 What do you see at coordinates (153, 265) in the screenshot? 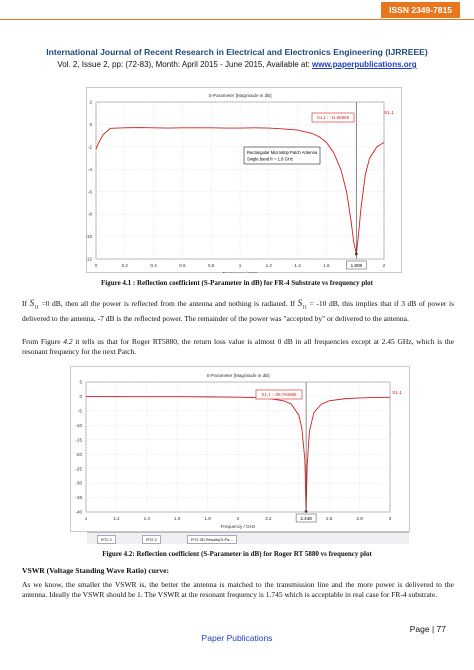
I see `x-tick-label: 0.4` at bounding box center [153, 265].